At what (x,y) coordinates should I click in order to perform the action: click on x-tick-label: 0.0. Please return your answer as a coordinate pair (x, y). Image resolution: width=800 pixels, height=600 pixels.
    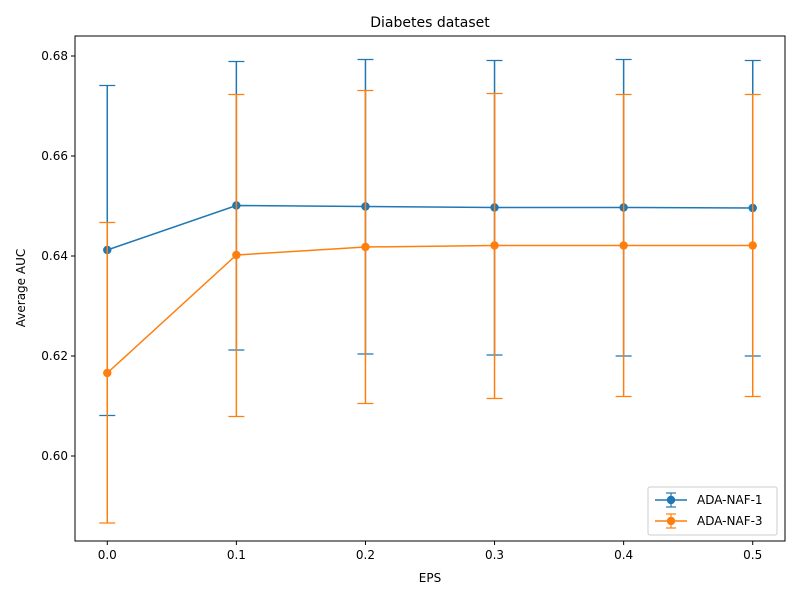
    Looking at the image, I should click on (107, 555).